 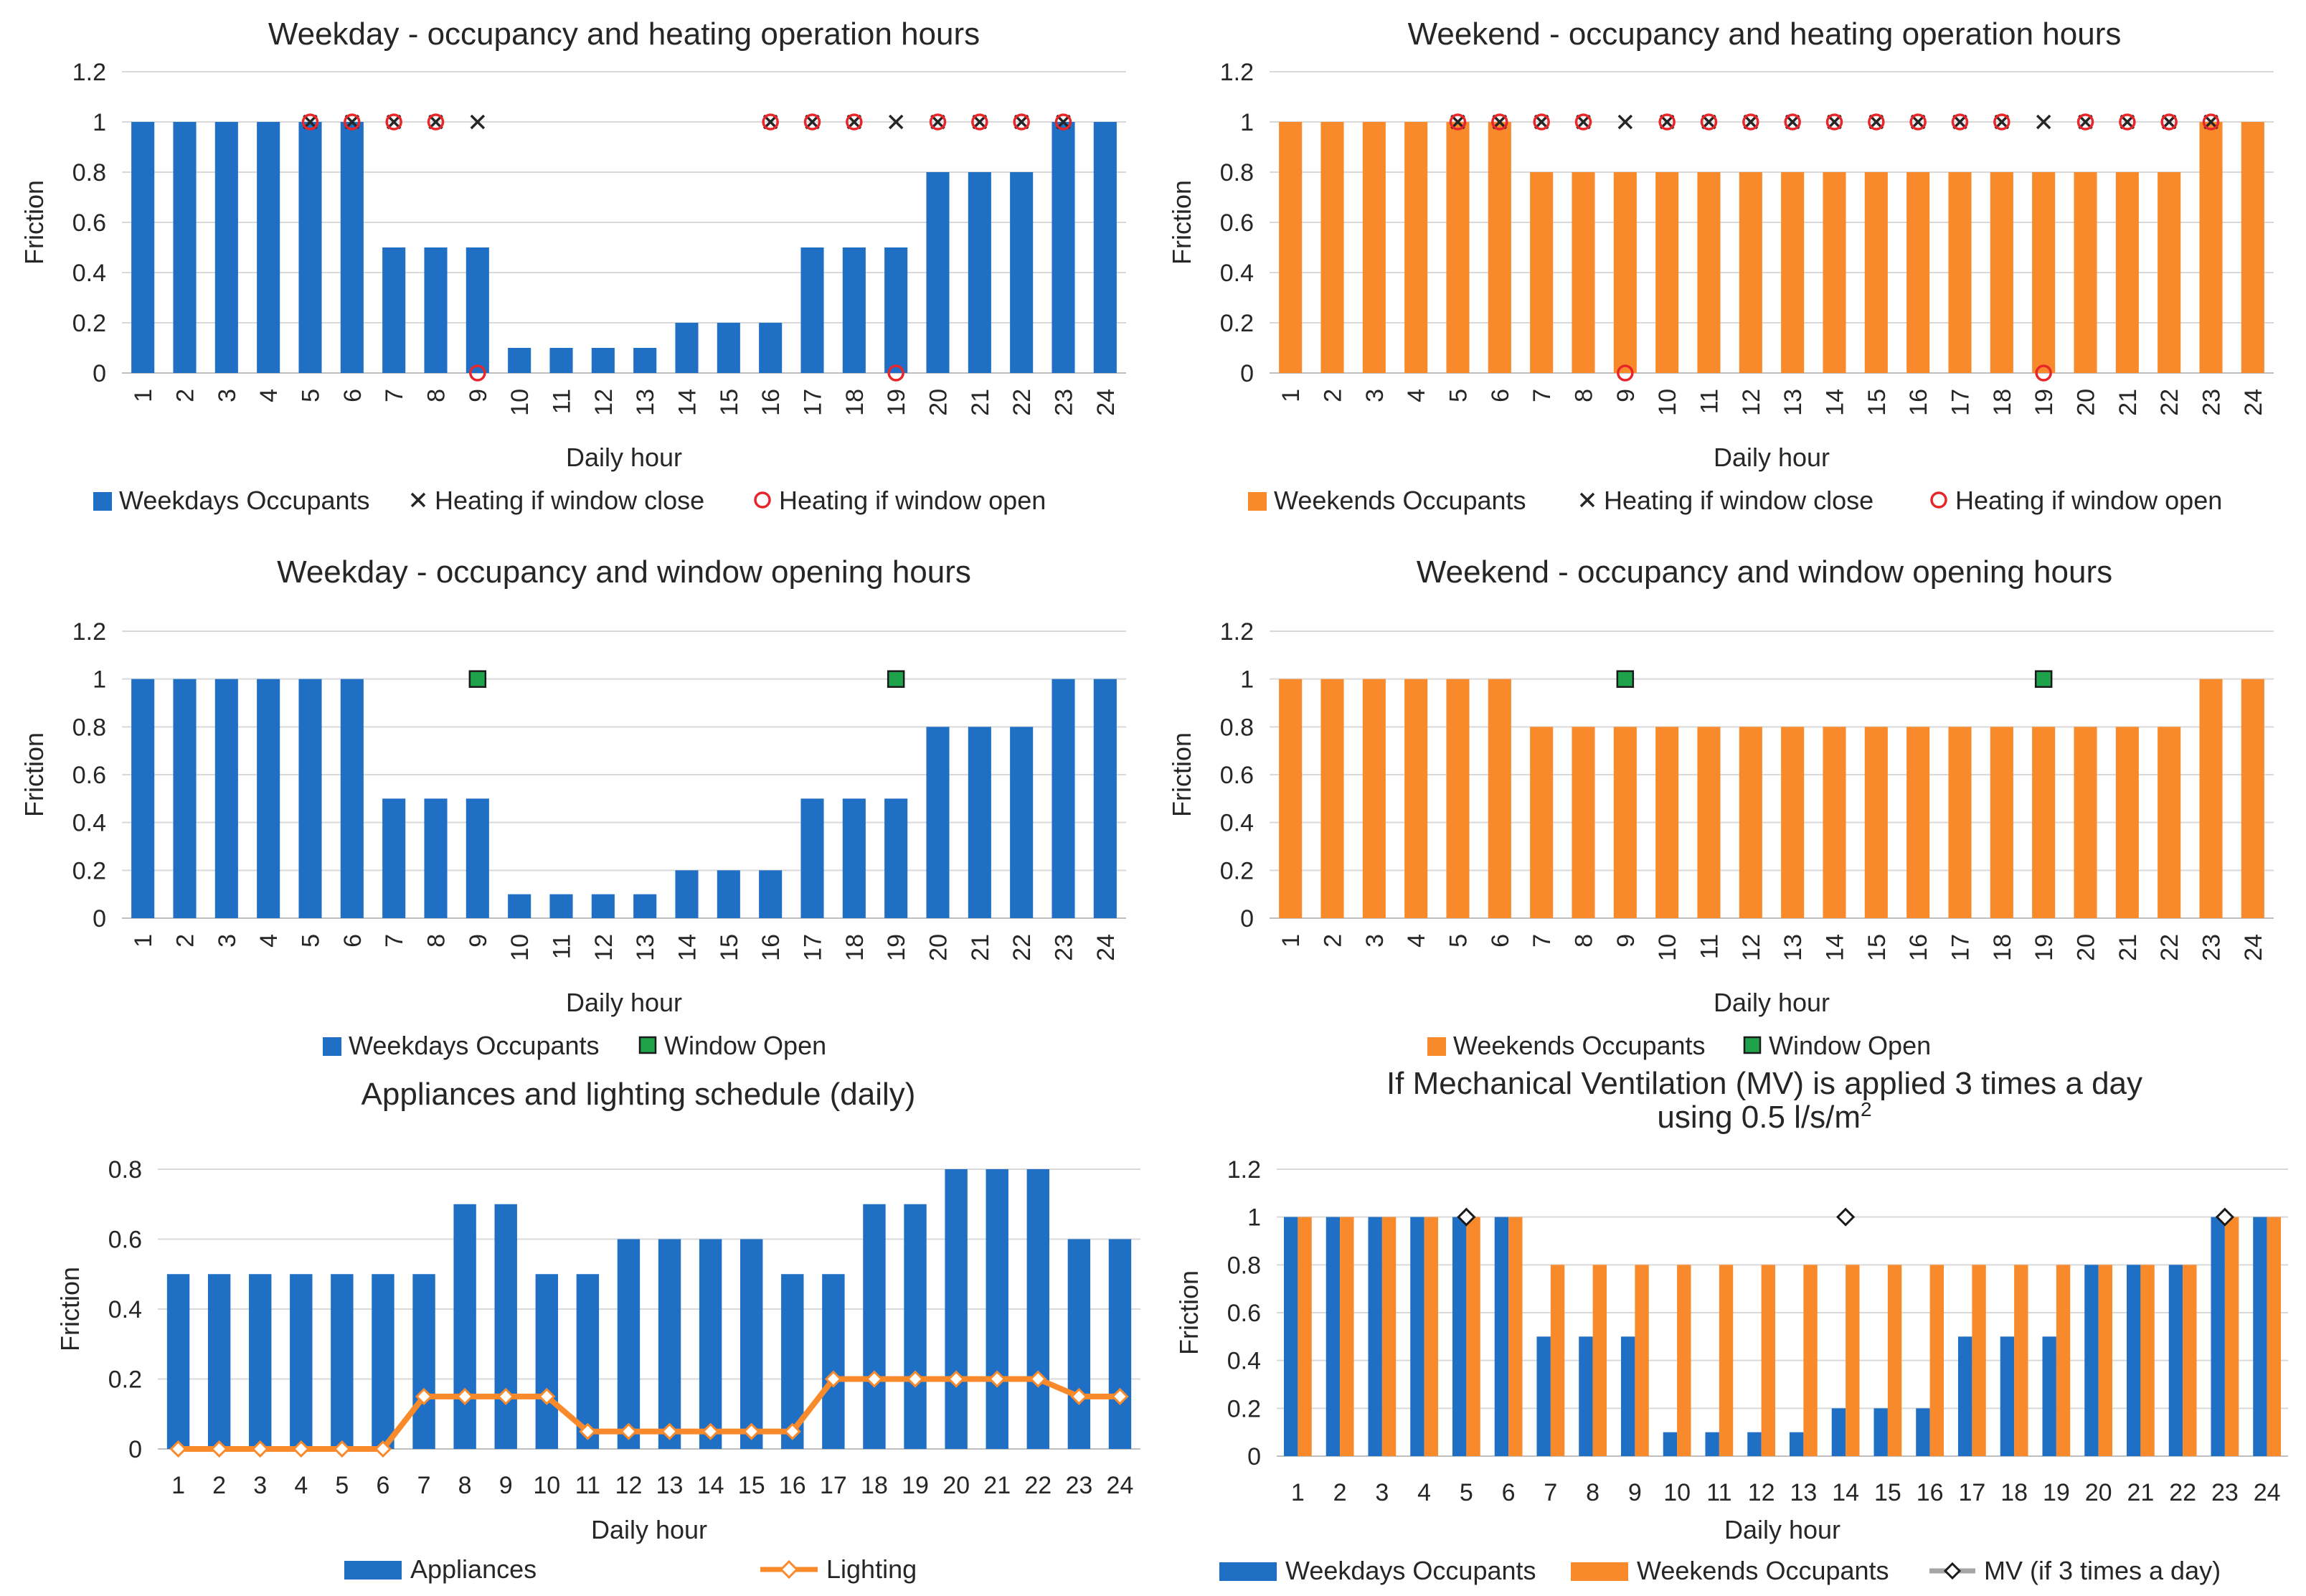 I want to click on x-tick-label: 19, so click(x=915, y=1485).